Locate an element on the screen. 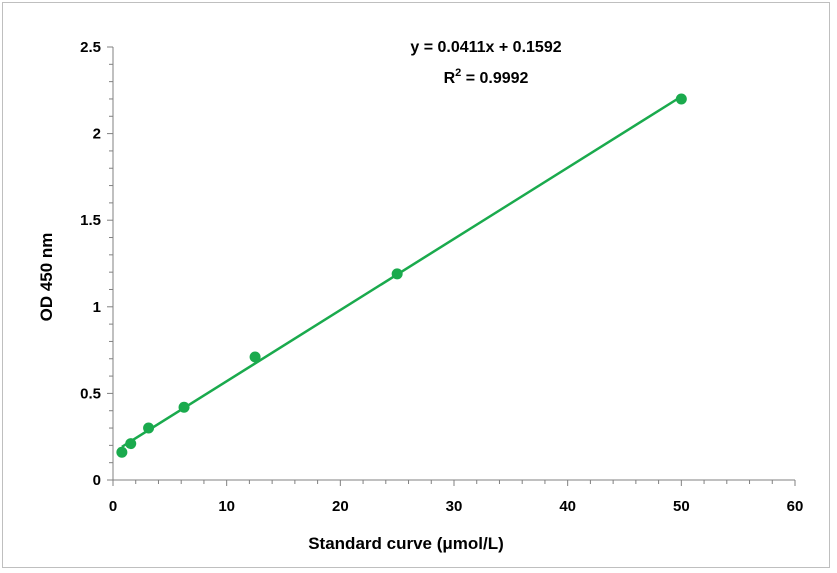 This screenshot has width=837, height=573. x-tick-label: 40 is located at coordinates (567, 506).